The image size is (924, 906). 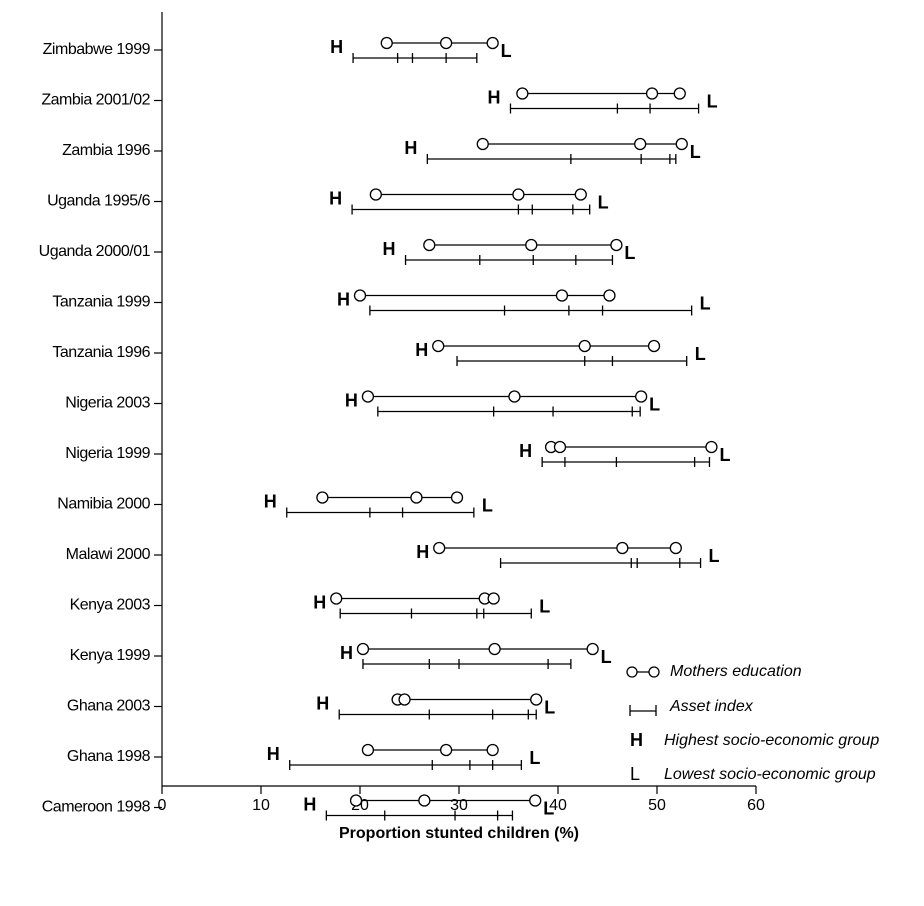 What do you see at coordinates (770, 774) in the screenshot?
I see `legend-label: Lowest socio-economic group` at bounding box center [770, 774].